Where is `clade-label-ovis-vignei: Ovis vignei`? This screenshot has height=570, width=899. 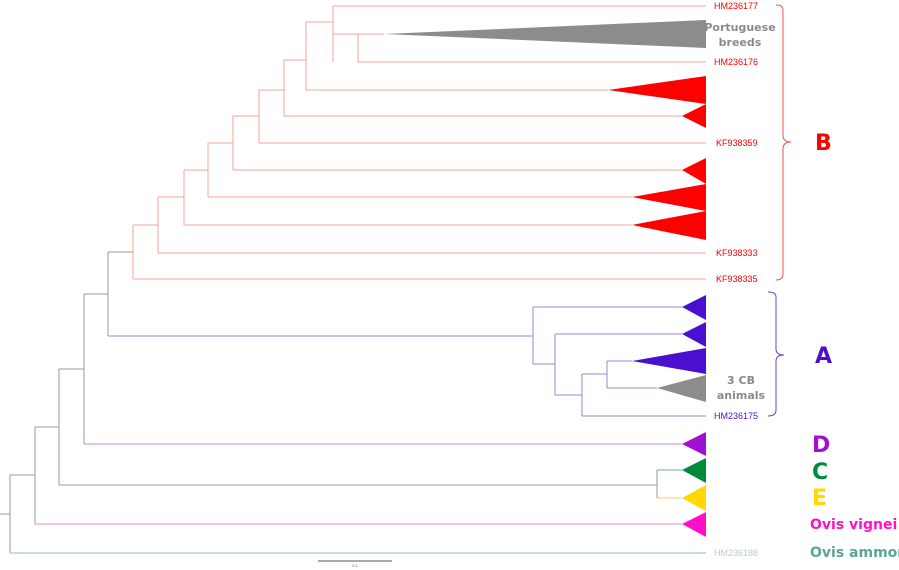 clade-label-ovis-vignei: Ovis vignei is located at coordinates (853, 525).